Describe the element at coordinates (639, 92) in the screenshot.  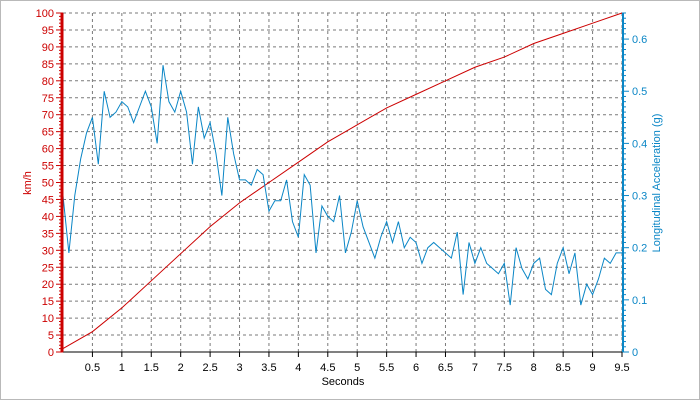
I see `y-right-tick-label: 0.5` at that location.